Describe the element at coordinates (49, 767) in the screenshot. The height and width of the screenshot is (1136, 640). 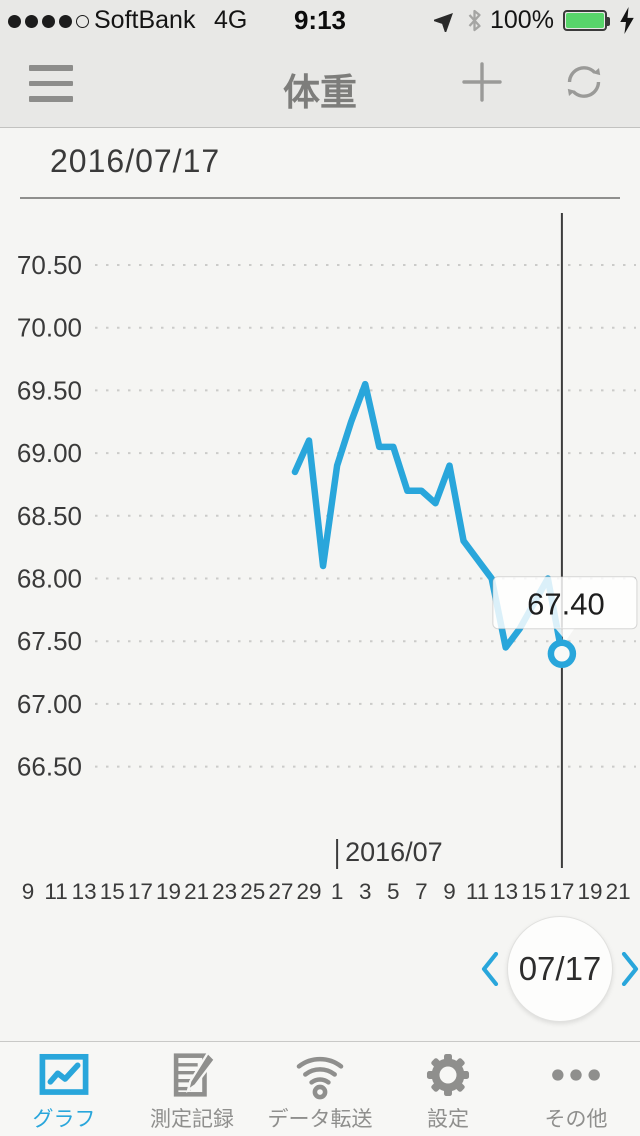
I see `y-tick-label: 66.50` at that location.